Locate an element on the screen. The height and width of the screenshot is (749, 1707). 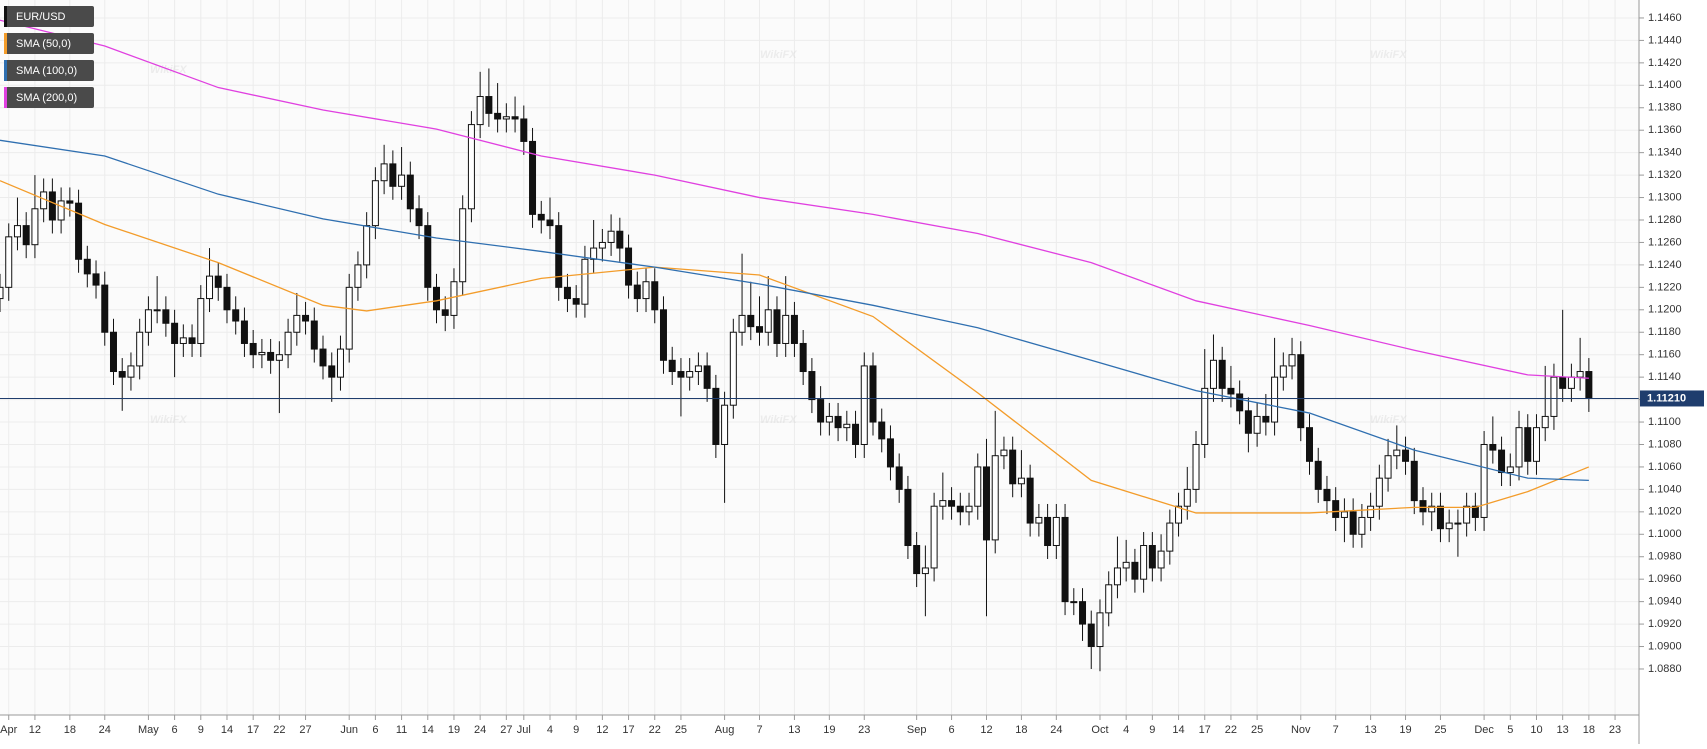
legend-swatch is located at coordinates (5, 97).